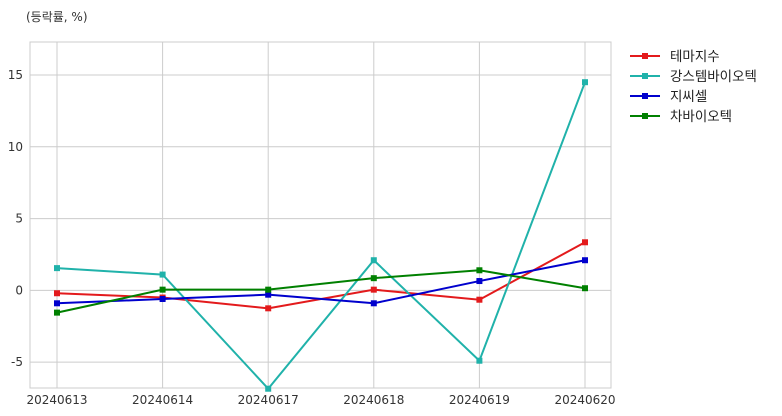  I want to click on x-tick-label: 20240620, so click(584, 400).